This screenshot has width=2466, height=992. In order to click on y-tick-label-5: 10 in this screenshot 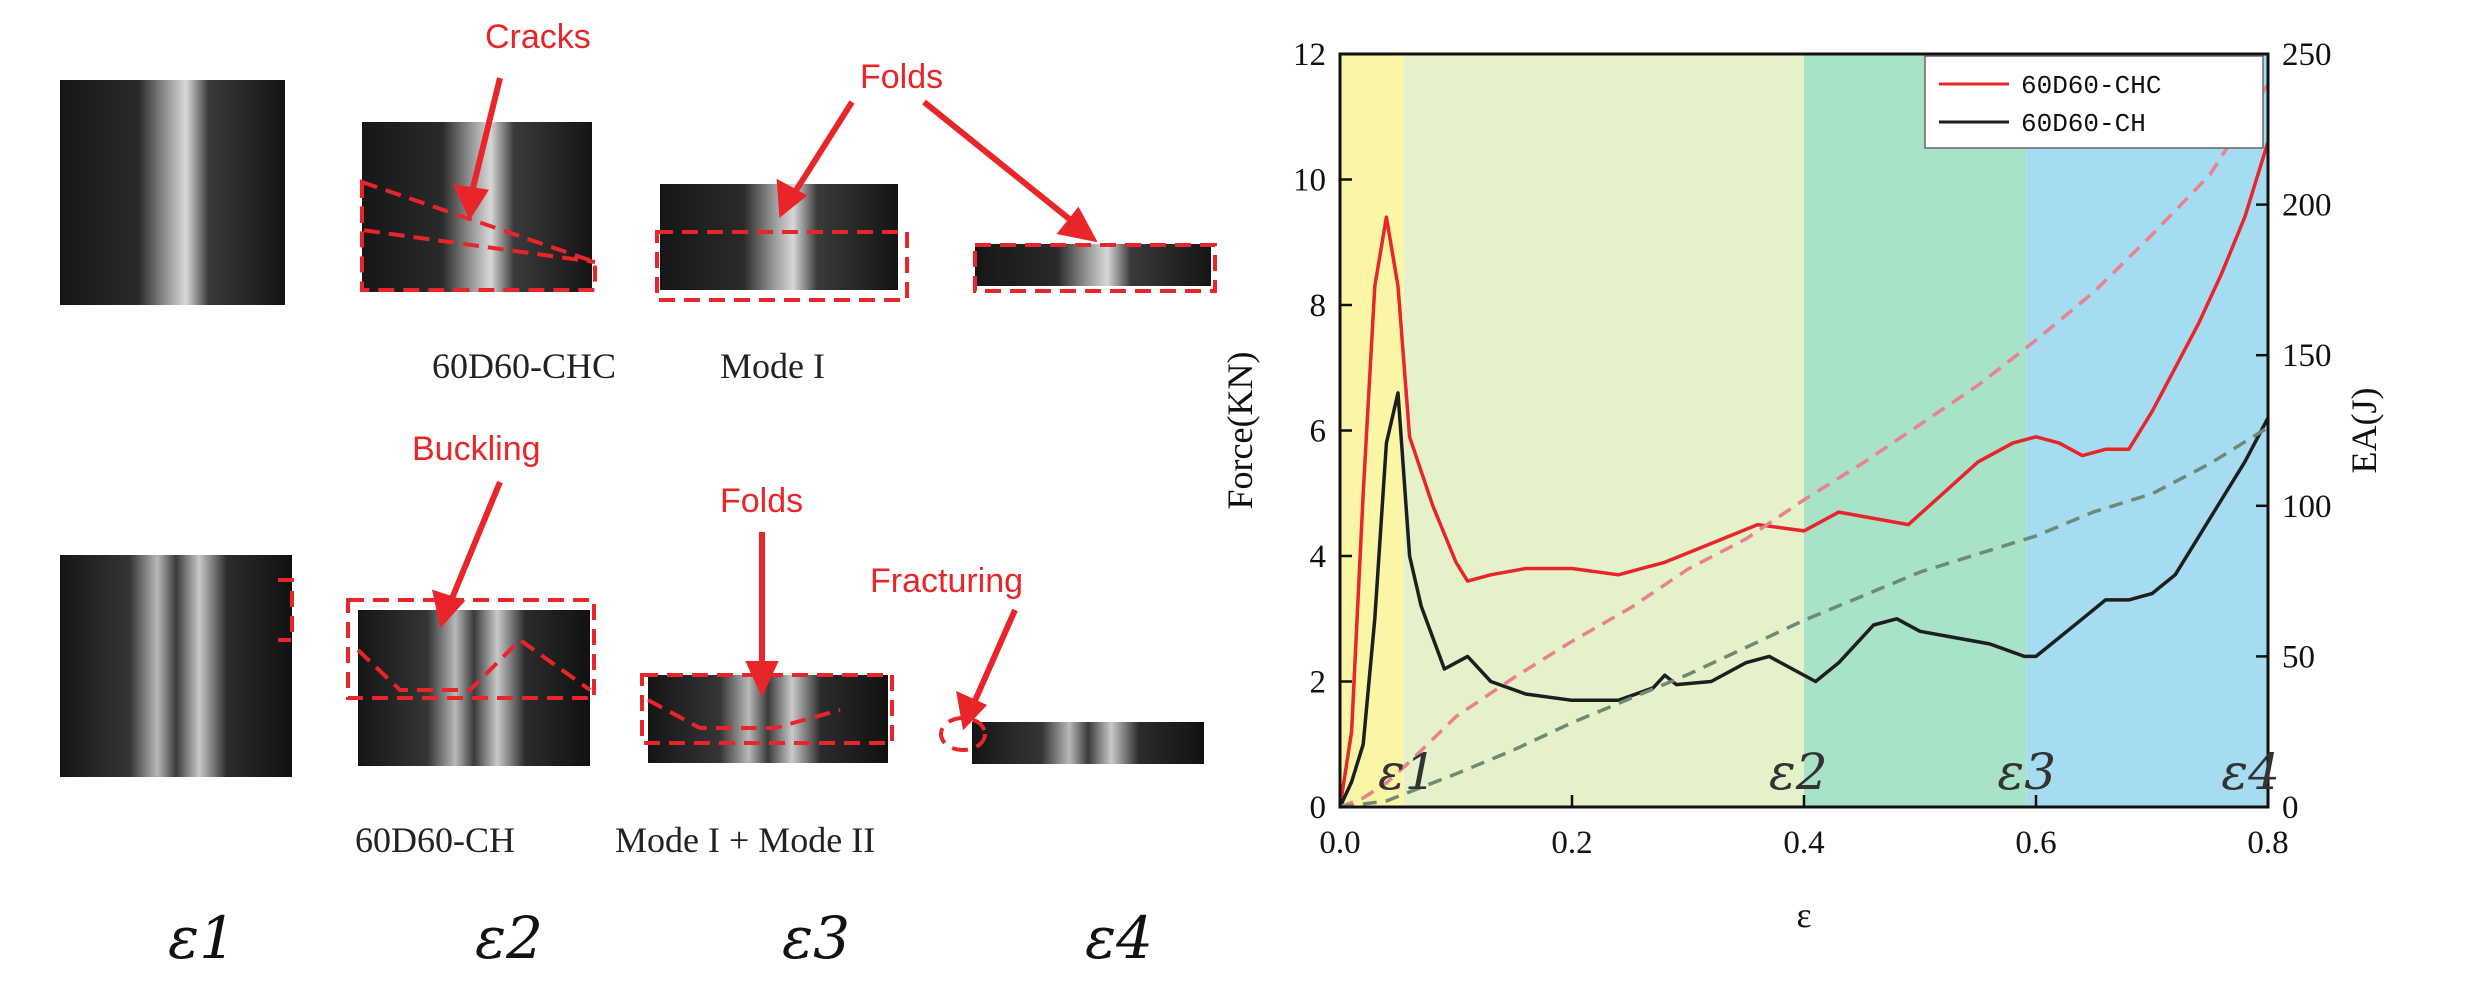, I will do `click(1309, 181)`.